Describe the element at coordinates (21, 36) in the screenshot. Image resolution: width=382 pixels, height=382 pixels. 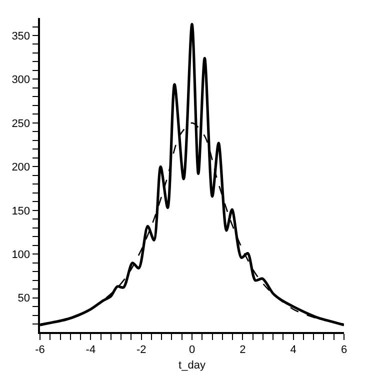
I see `y-tick-label: 350` at that location.